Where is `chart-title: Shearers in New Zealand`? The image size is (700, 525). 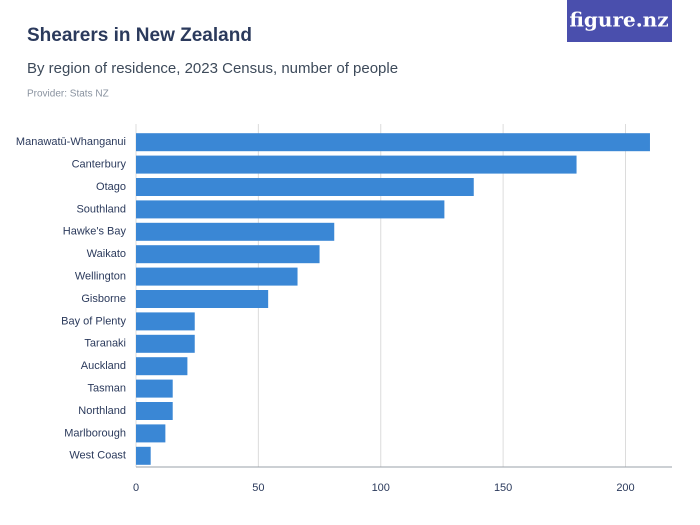
chart-title: Shearers in New Zealand is located at coordinates (139, 35).